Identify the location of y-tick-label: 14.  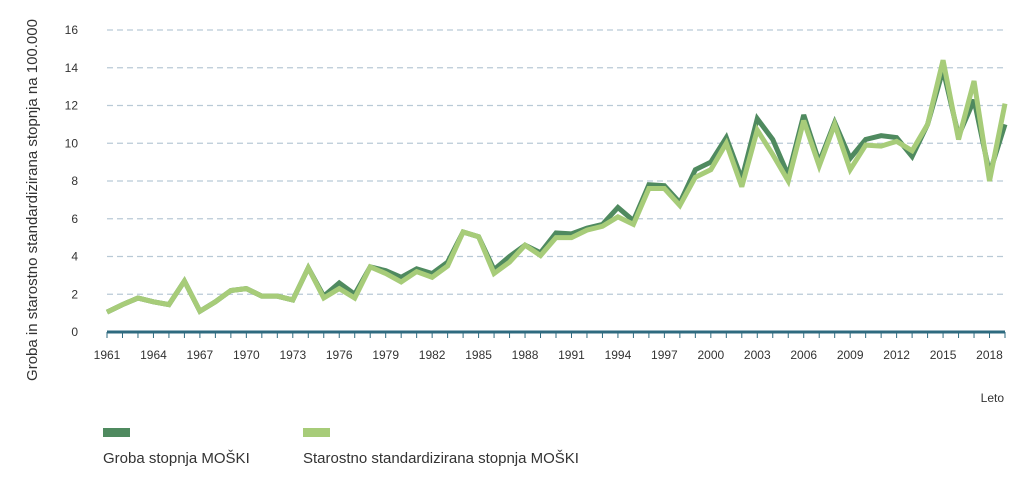
(72, 68).